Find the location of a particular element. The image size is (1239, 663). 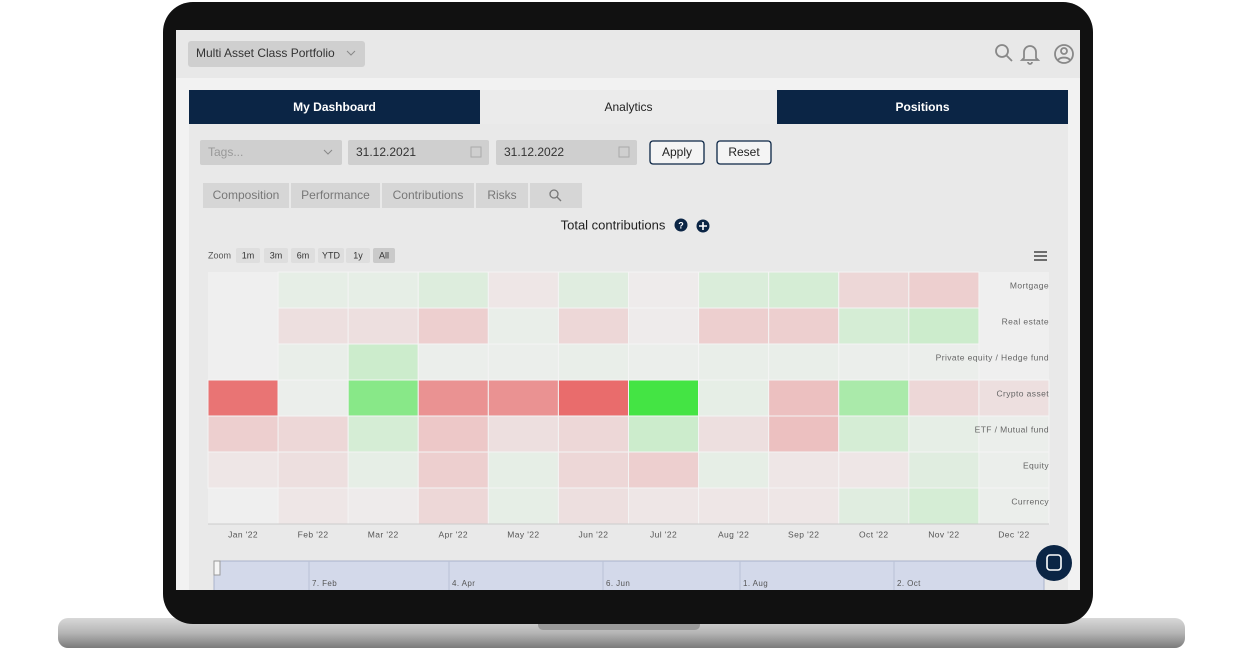

chat-button is located at coordinates (1054, 563).